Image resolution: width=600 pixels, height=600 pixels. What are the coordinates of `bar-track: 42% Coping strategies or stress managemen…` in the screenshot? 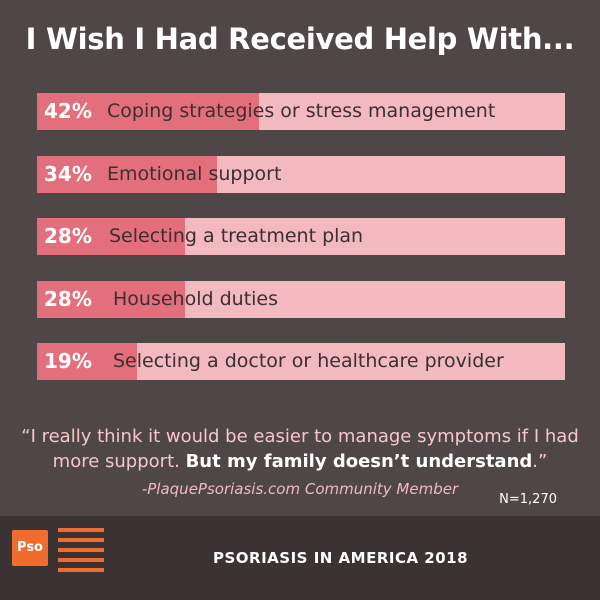 It's located at (301, 111).